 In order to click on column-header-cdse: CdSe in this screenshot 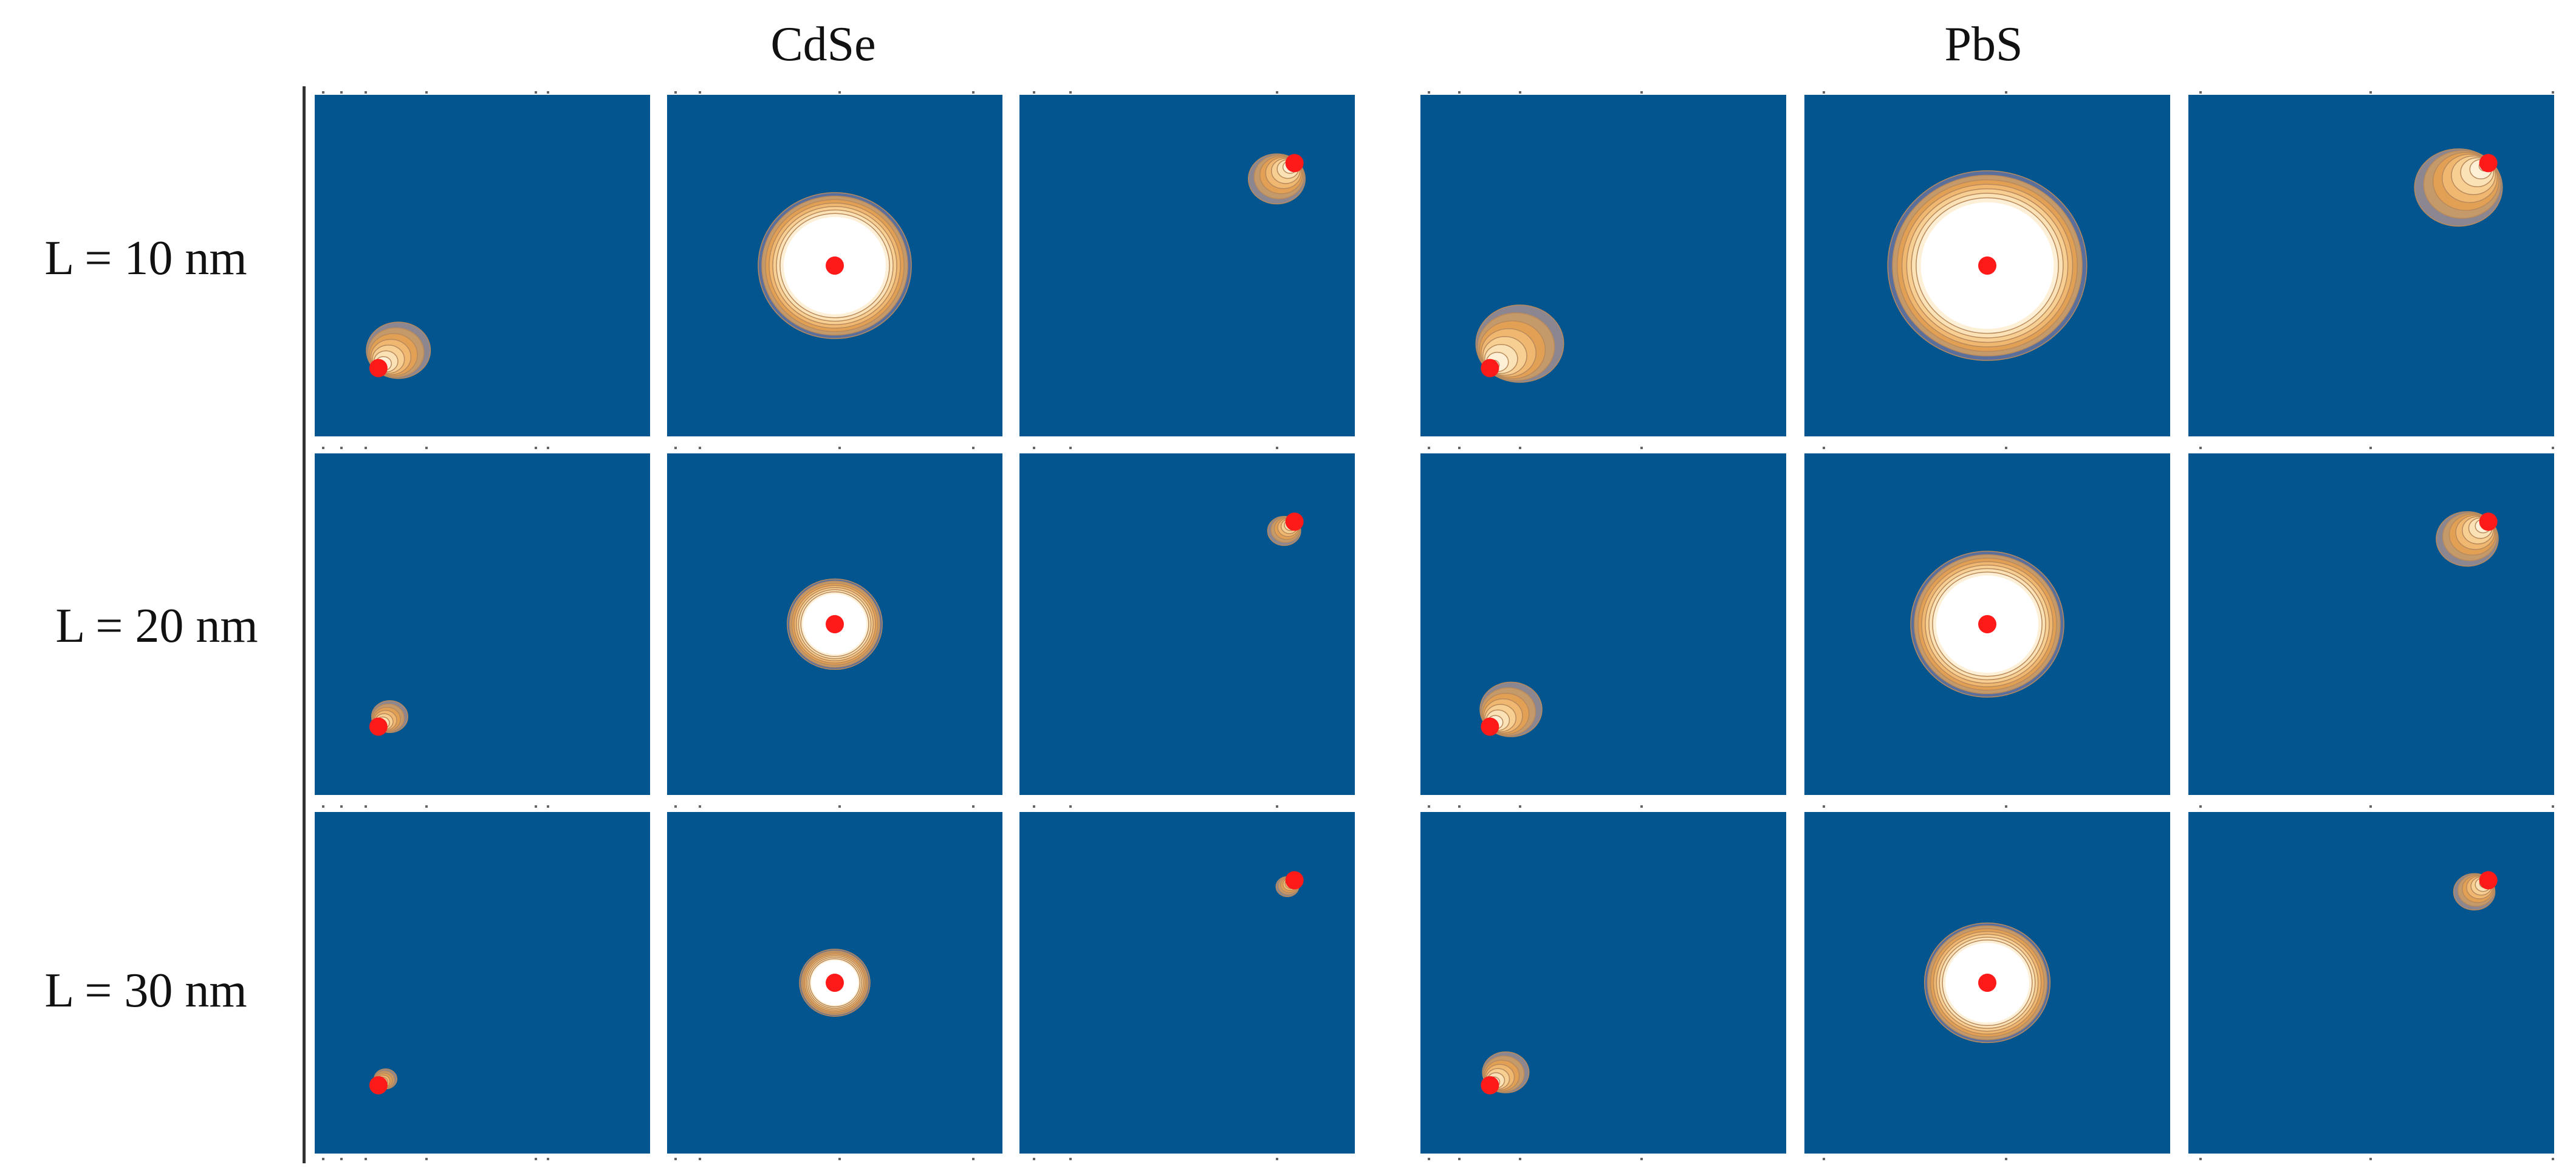, I will do `click(823, 44)`.